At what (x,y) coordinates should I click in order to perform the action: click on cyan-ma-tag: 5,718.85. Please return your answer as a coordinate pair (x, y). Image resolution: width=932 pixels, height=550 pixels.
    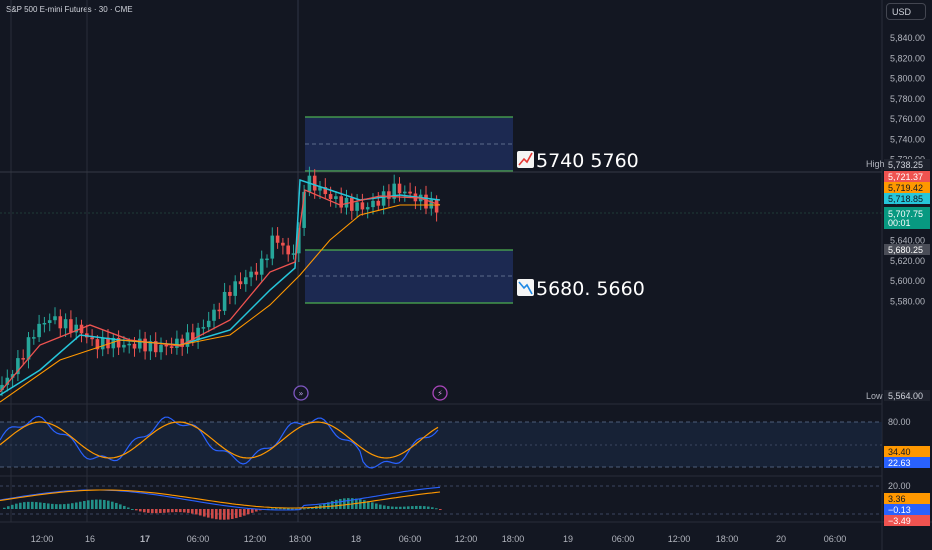
    Looking at the image, I should click on (907, 198).